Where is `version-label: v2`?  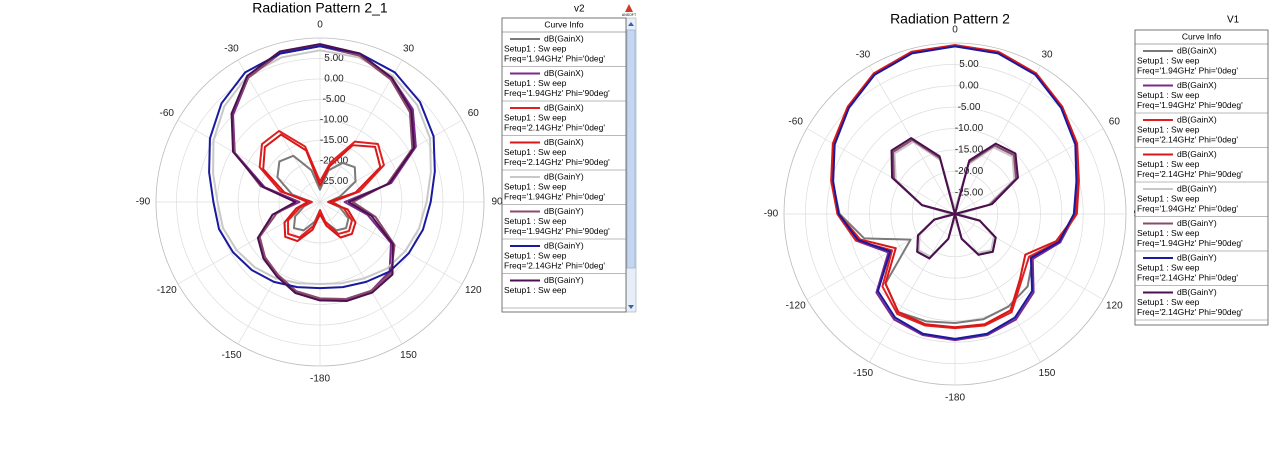 version-label: v2 is located at coordinates (579, 9).